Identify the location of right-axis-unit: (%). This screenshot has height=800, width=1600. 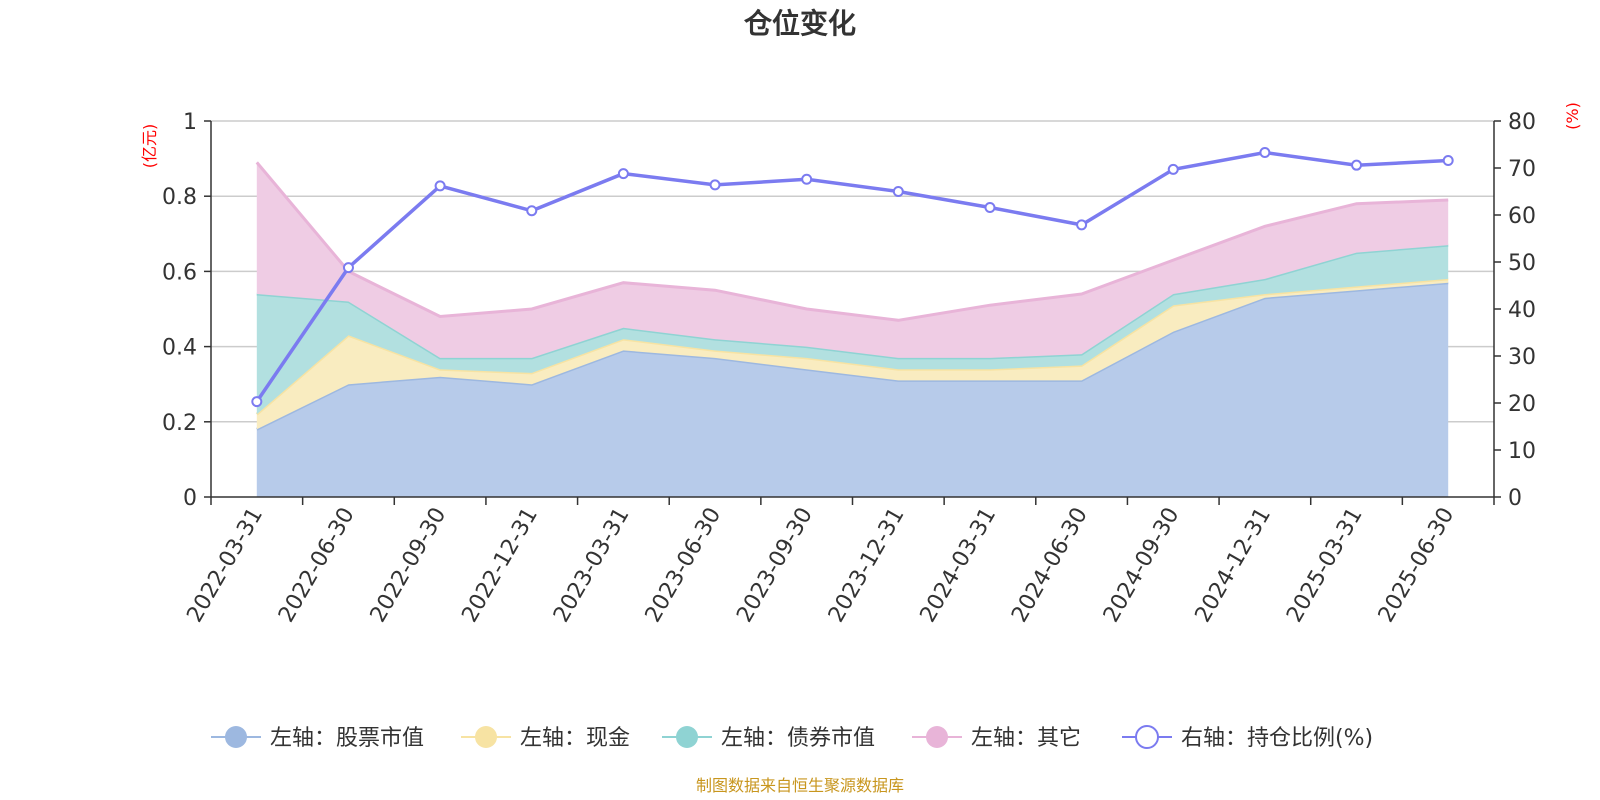
(1572, 116).